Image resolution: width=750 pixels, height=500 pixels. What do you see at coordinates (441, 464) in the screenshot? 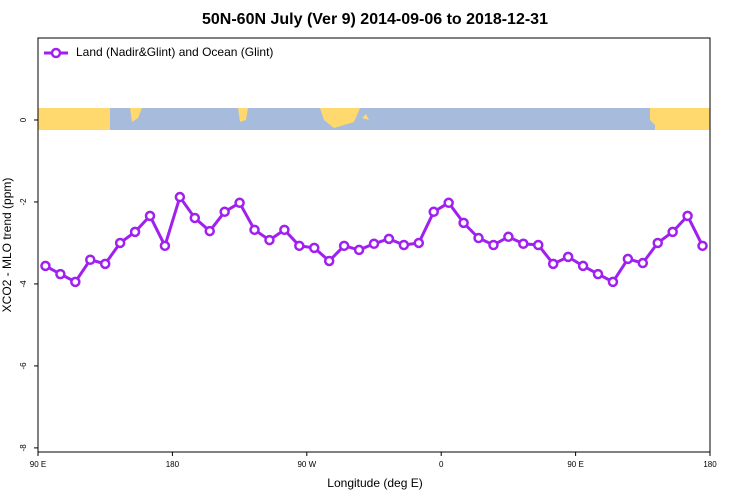
I see `x-tick-label: 0` at bounding box center [441, 464].